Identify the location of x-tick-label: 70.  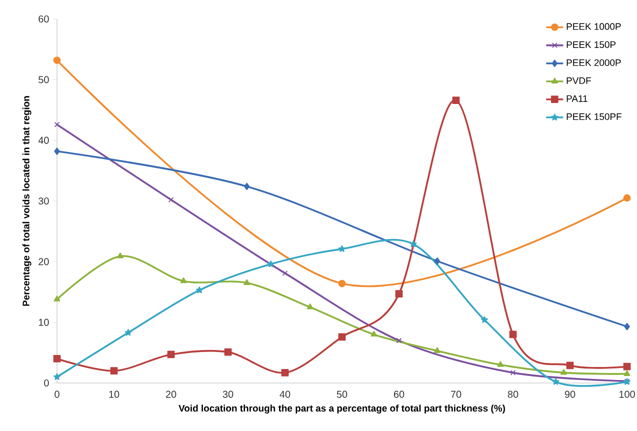
(456, 394).